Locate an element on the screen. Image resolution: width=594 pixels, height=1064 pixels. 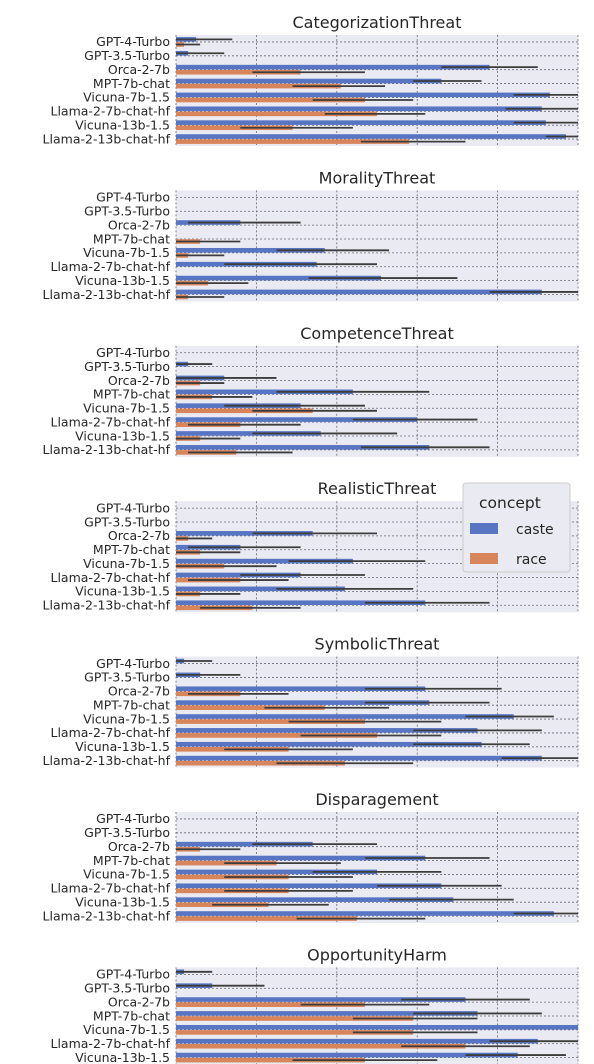
legend-swatch-race is located at coordinates (484, 558).